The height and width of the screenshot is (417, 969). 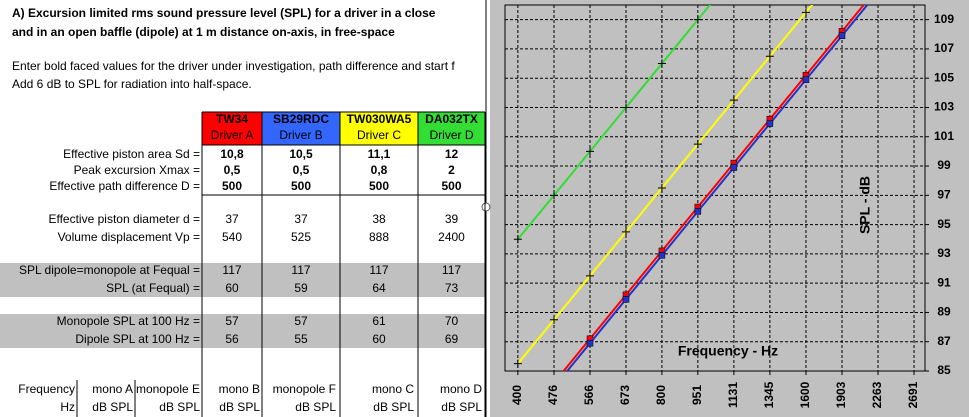 What do you see at coordinates (232, 321) in the screenshot?
I see `cell: 57` at bounding box center [232, 321].